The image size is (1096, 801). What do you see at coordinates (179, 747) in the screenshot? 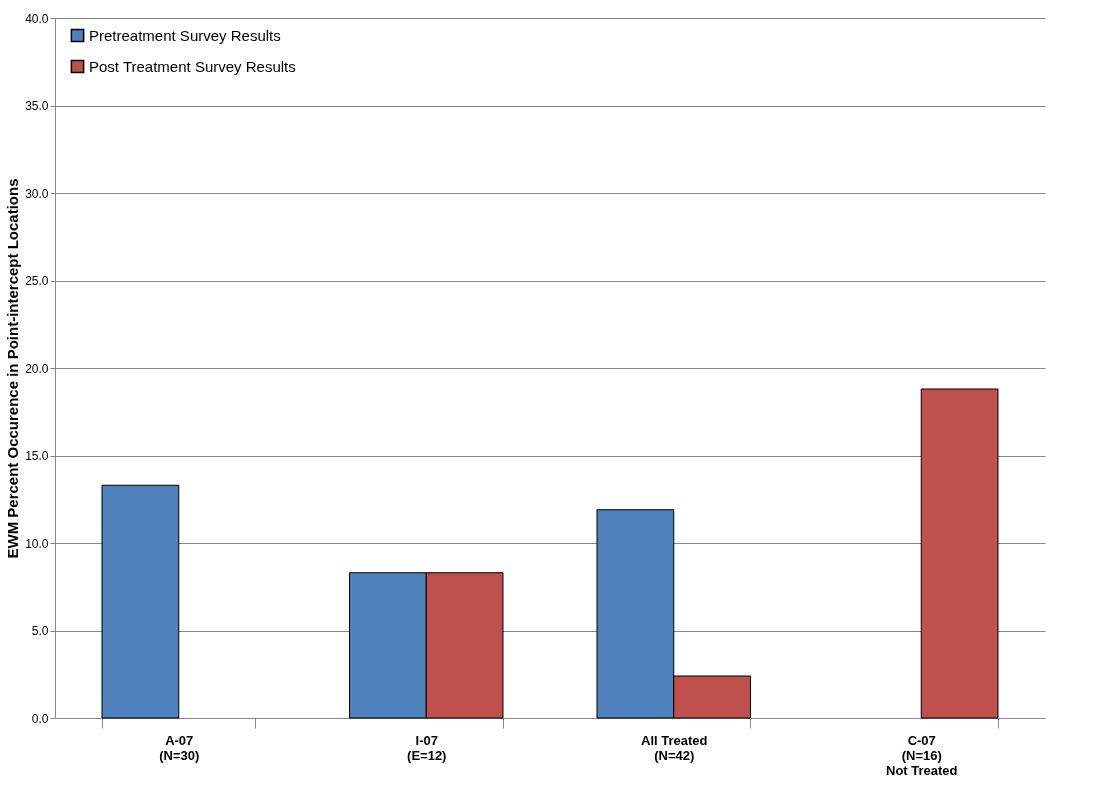
I see `x-tick-label: A-07 (N=30)` at bounding box center [179, 747].